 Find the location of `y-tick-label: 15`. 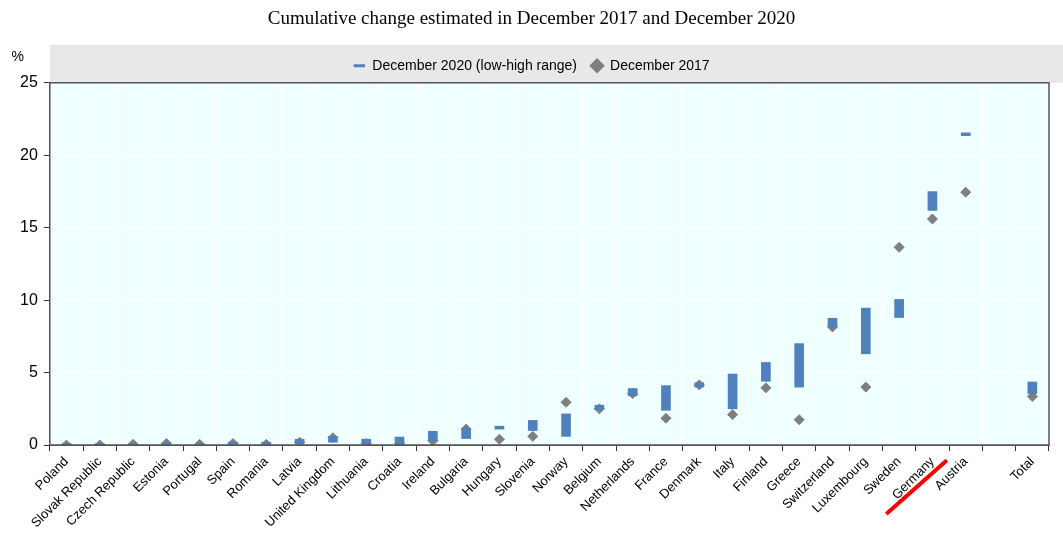

y-tick-label: 15 is located at coordinates (29, 227).